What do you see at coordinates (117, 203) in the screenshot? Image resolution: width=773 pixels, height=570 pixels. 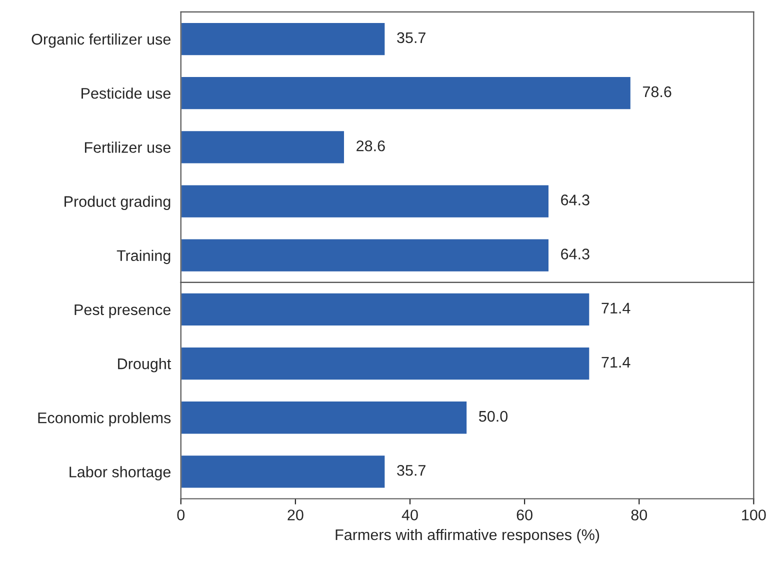 I see `y-tick-label: Product grading` at bounding box center [117, 203].